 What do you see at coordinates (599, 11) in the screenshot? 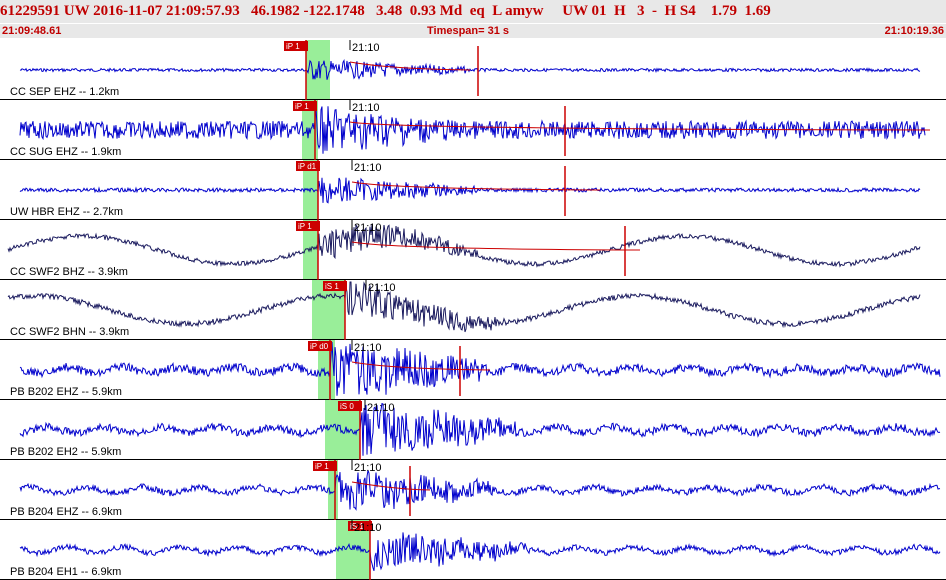
I see `origin-version: 01` at bounding box center [599, 11].